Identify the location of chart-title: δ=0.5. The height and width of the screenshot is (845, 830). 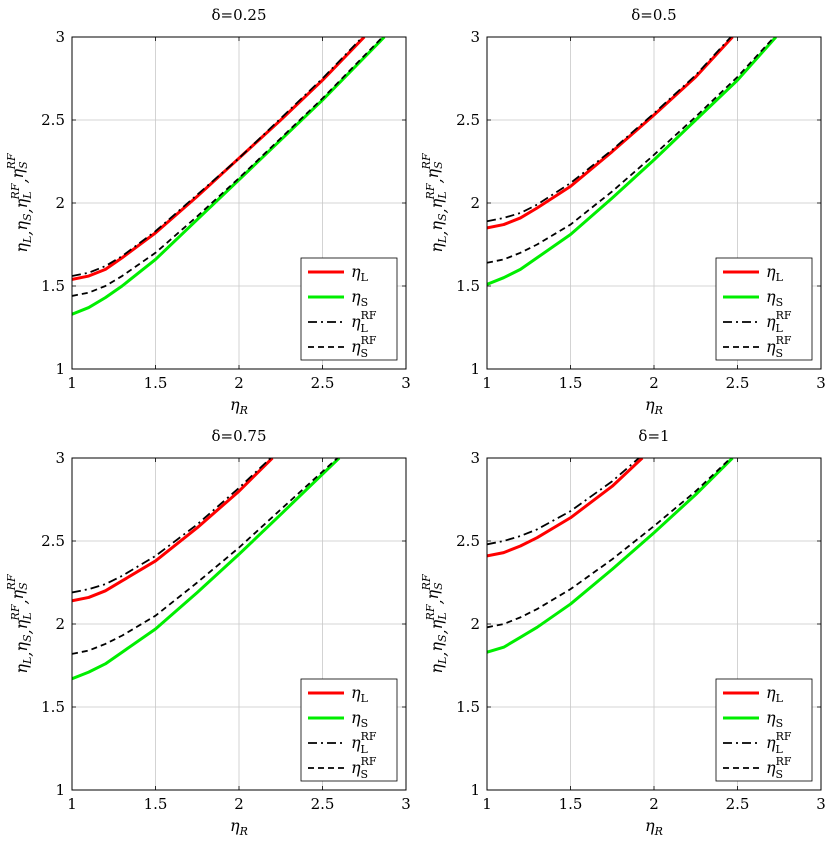
(653, 15).